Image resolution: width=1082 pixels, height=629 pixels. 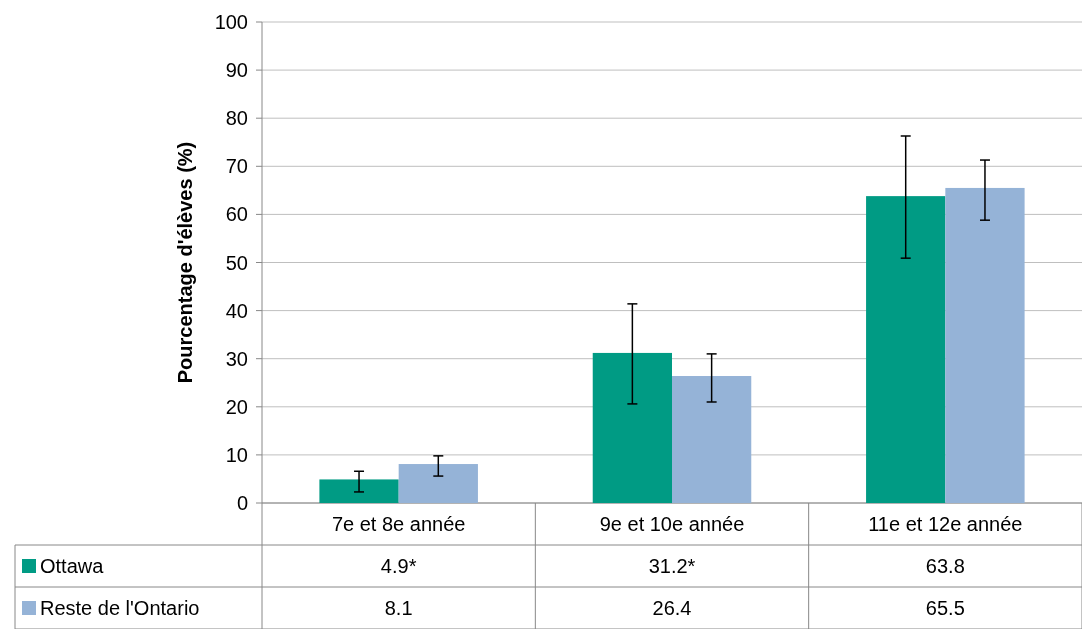 I want to click on y-tick-label: 30, so click(x=236, y=358).